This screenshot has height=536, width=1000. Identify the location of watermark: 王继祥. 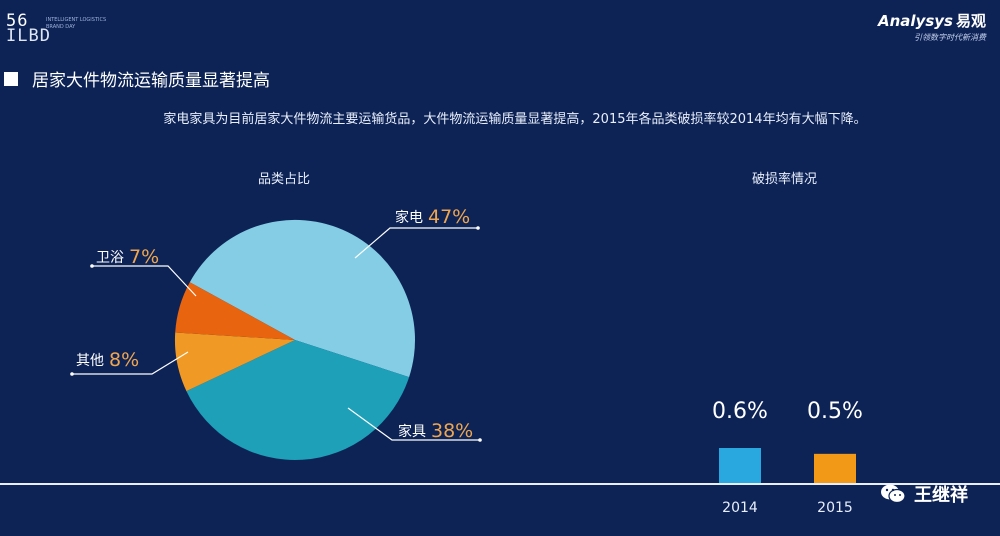
(924, 494).